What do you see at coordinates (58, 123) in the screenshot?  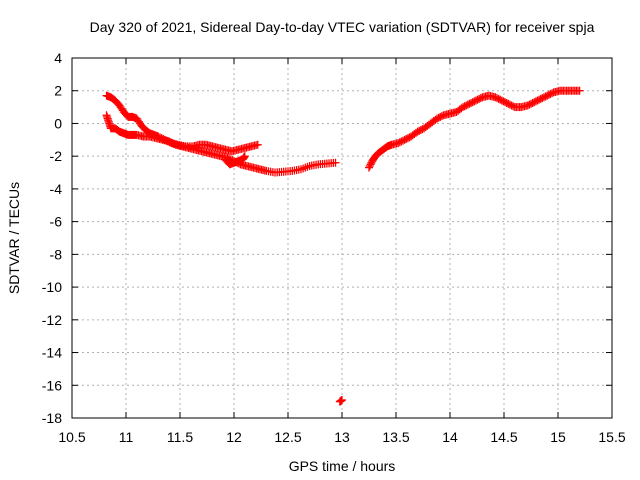 I see `y-tick-label: 0` at bounding box center [58, 123].